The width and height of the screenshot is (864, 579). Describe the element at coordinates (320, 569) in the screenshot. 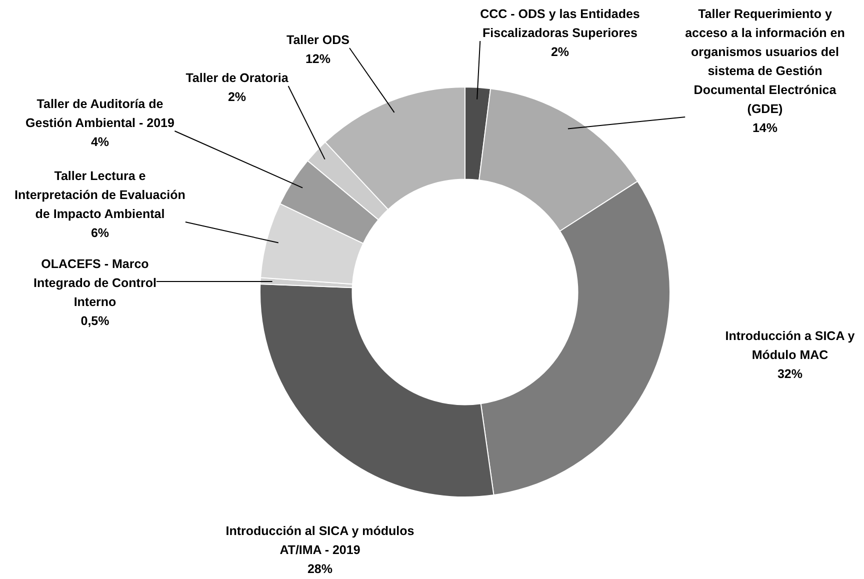

I see `data-label: 28%` at that location.